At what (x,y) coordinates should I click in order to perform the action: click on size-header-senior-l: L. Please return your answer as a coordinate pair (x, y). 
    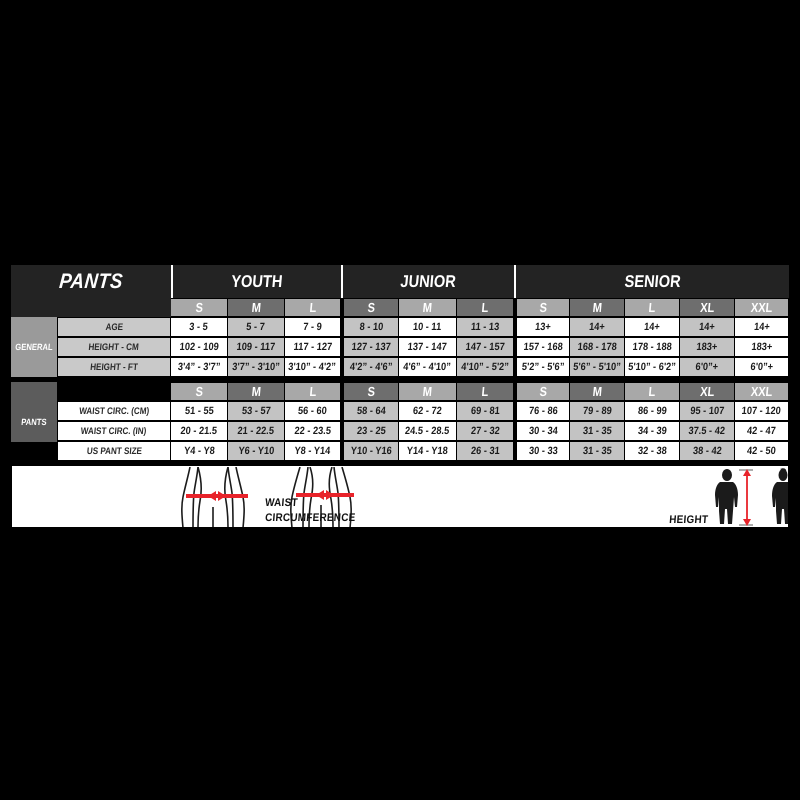
    Looking at the image, I should click on (652, 307).